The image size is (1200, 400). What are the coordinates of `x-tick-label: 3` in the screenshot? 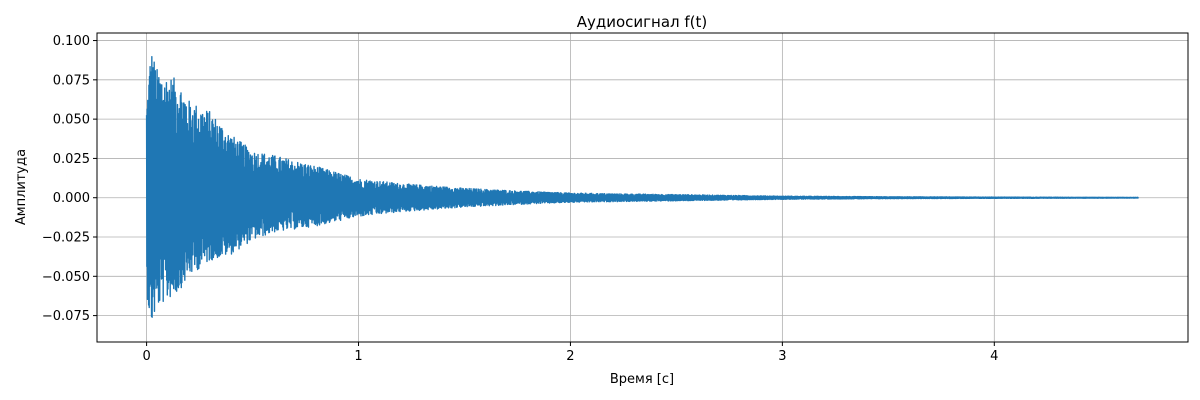 It's located at (782, 356).